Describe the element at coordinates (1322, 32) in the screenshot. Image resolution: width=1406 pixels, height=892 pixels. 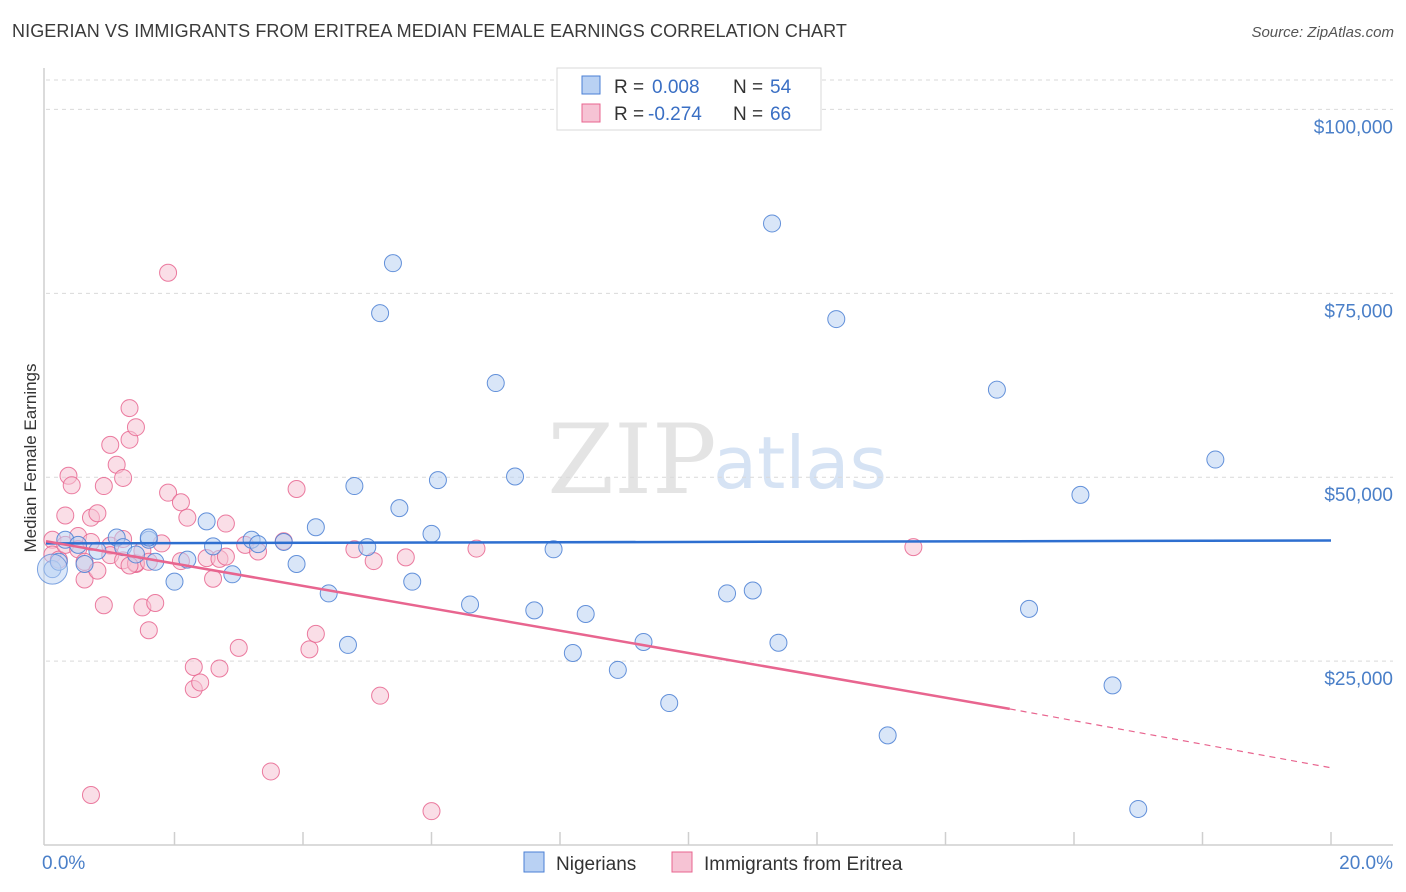
I see `source-credit: Source: ZipAtlas.com` at that location.